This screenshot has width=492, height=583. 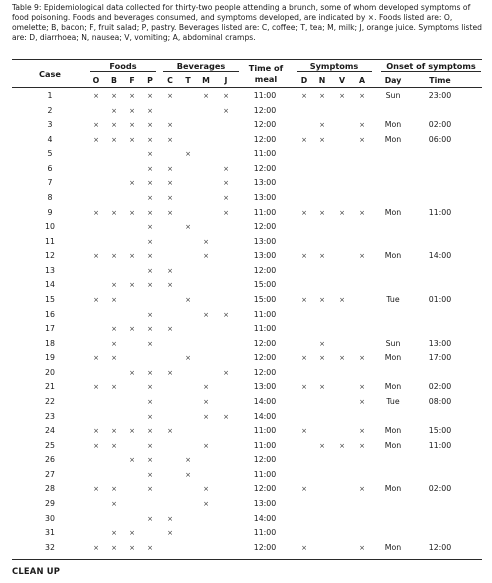 What do you see at coordinates (50, 343) in the screenshot?
I see `case-number: 18` at bounding box center [50, 343].